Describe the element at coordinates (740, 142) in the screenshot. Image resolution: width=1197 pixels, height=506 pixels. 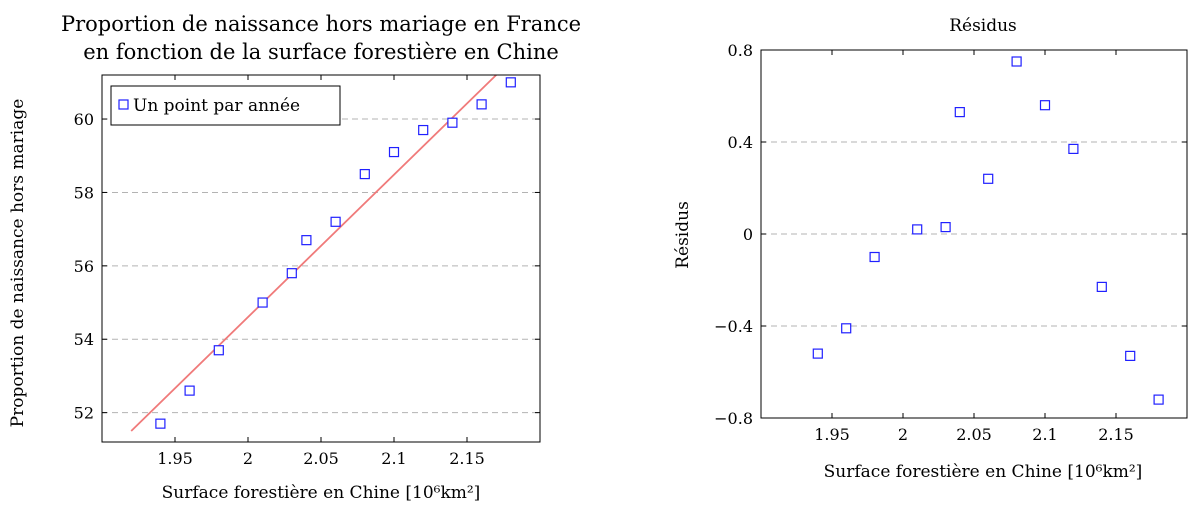
I see `y-tick-label: 0.4` at that location.